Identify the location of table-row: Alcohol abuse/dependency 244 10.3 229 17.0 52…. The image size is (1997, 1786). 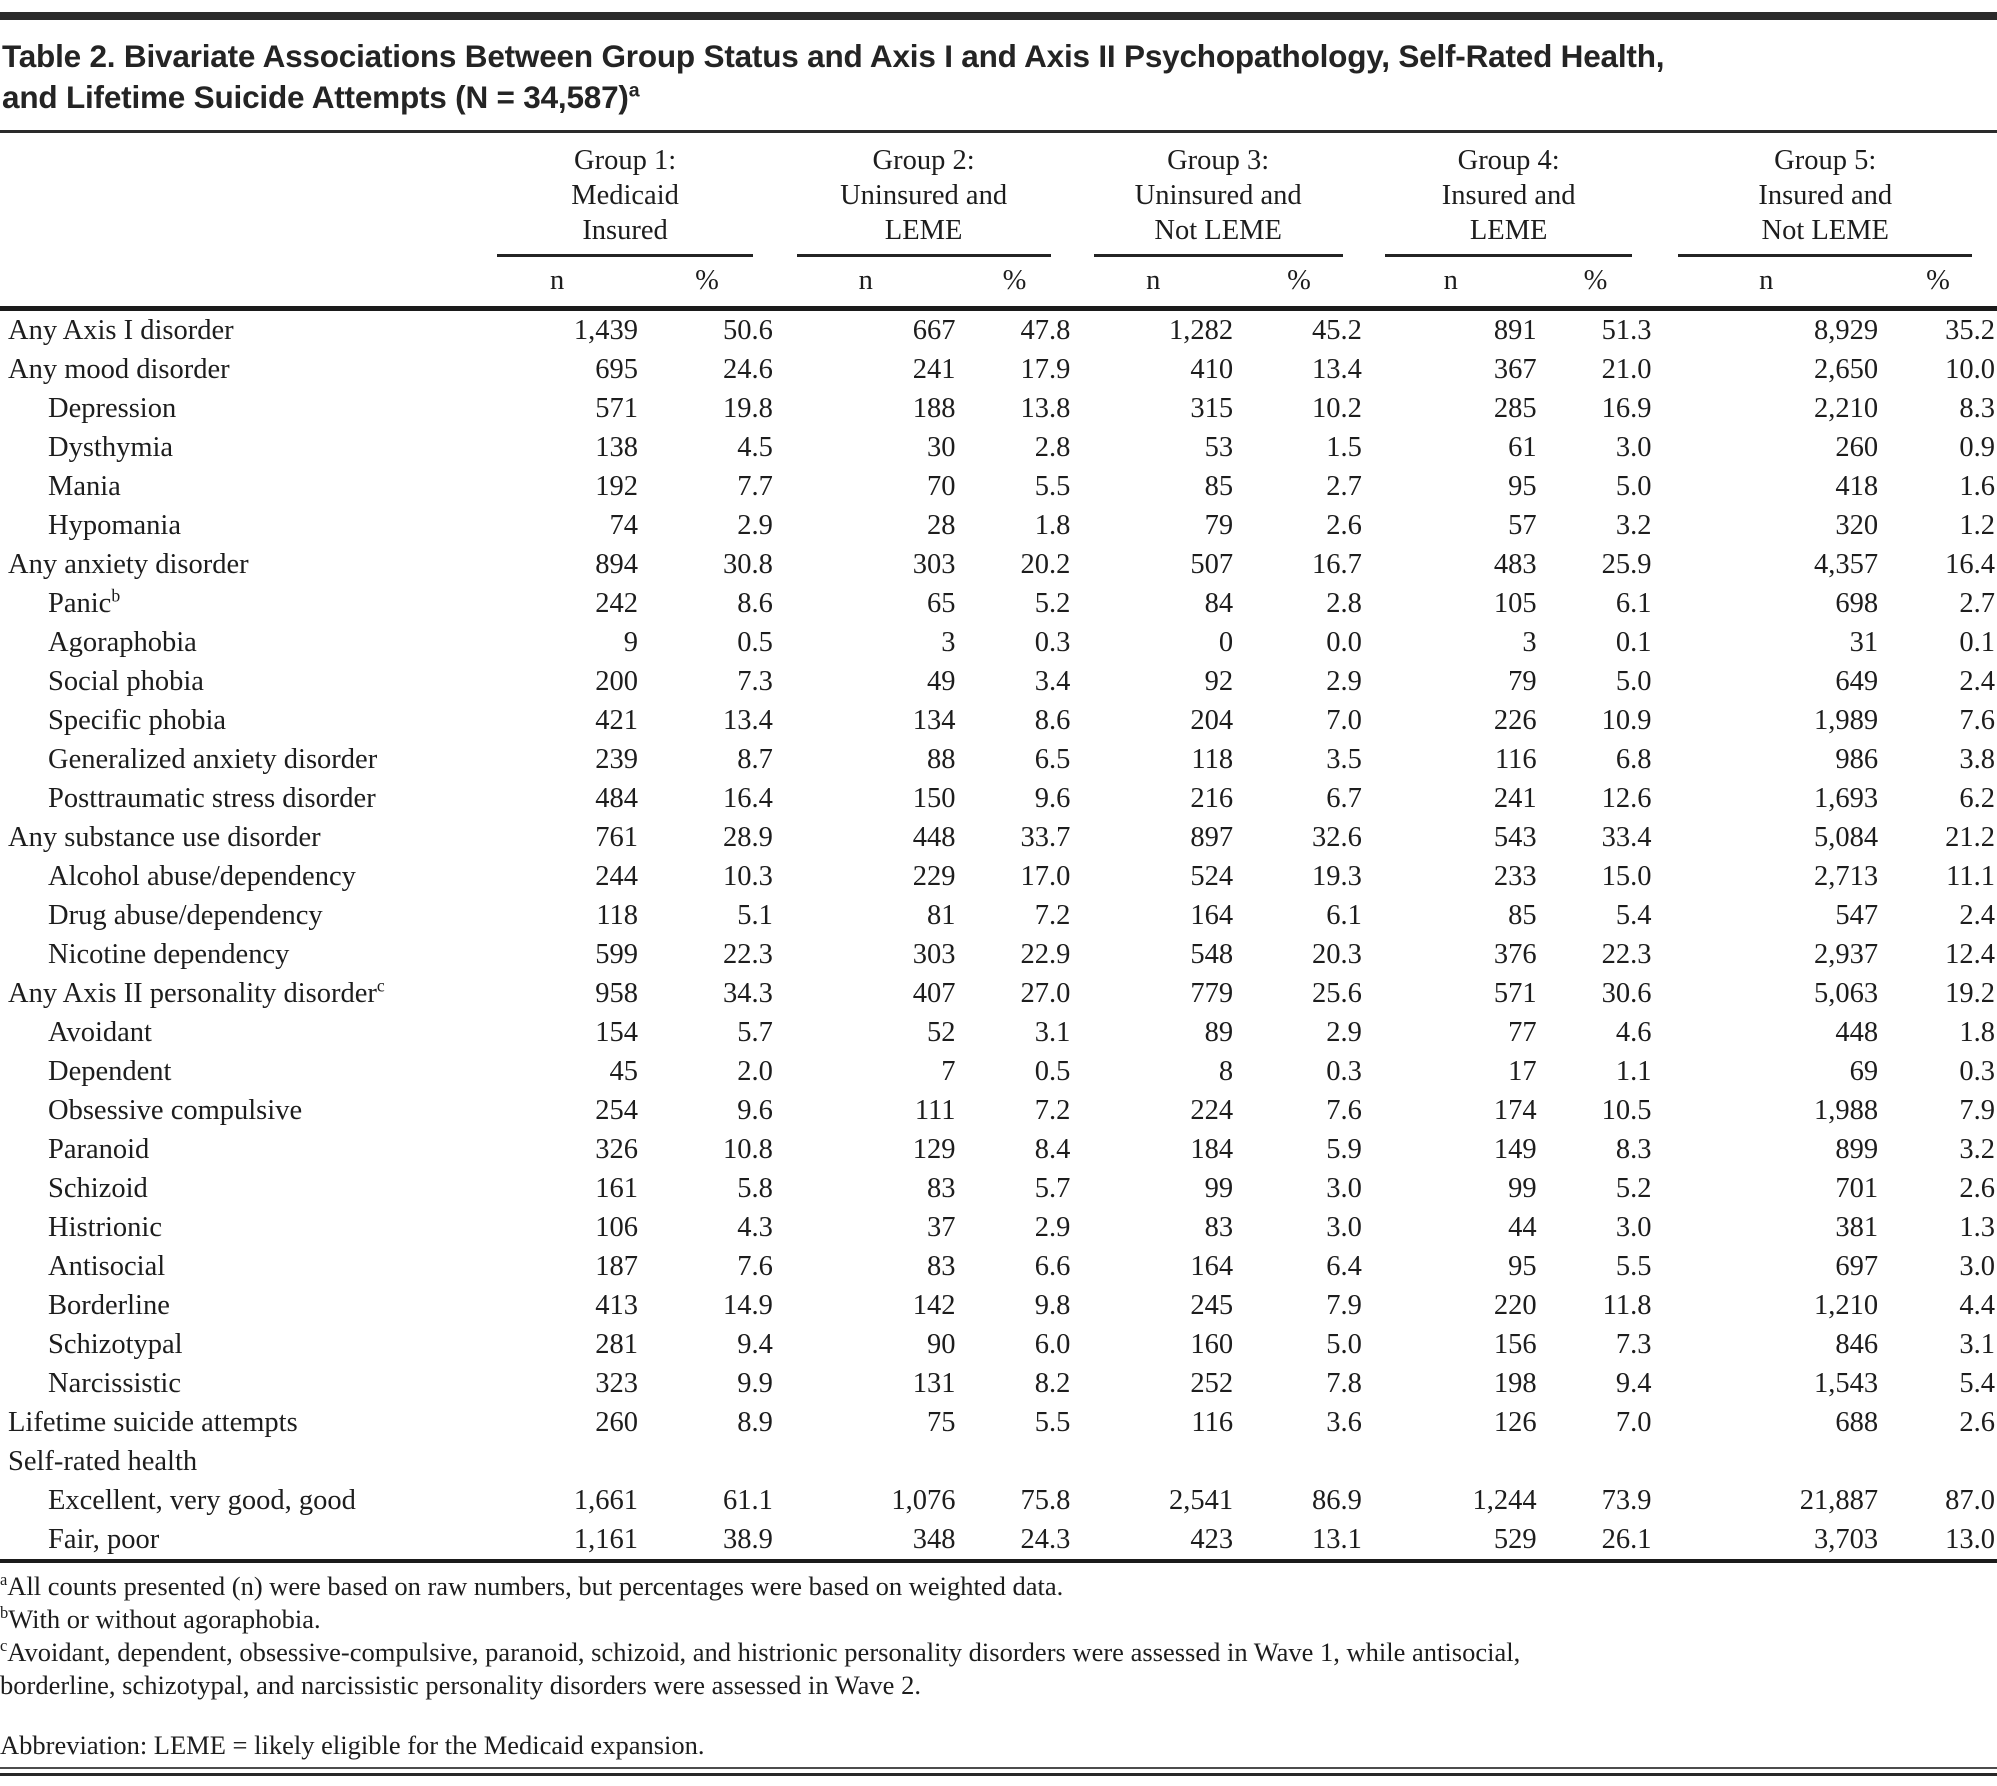
(998, 876).